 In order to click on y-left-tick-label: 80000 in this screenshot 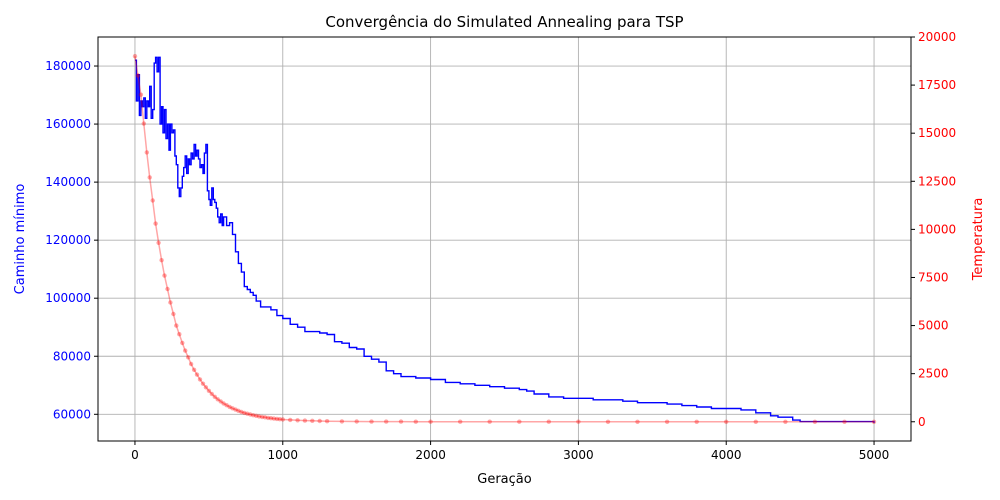, I will do `click(72, 356)`.